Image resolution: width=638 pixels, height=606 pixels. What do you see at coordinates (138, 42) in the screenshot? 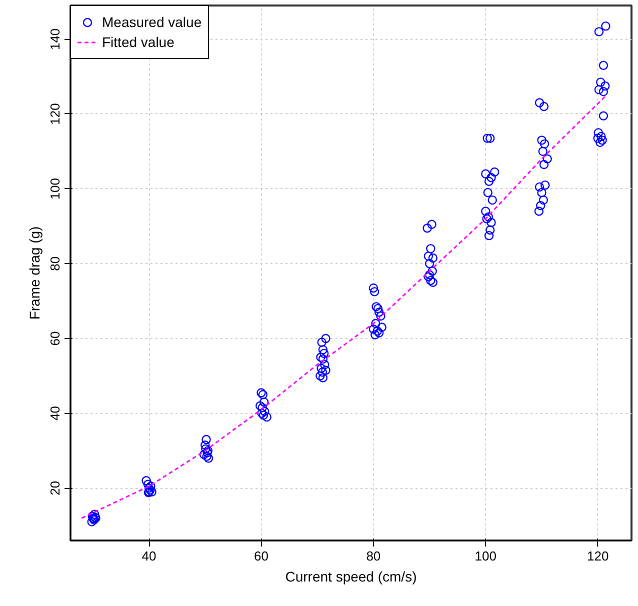
I see `legend-label: Fitted value` at bounding box center [138, 42].